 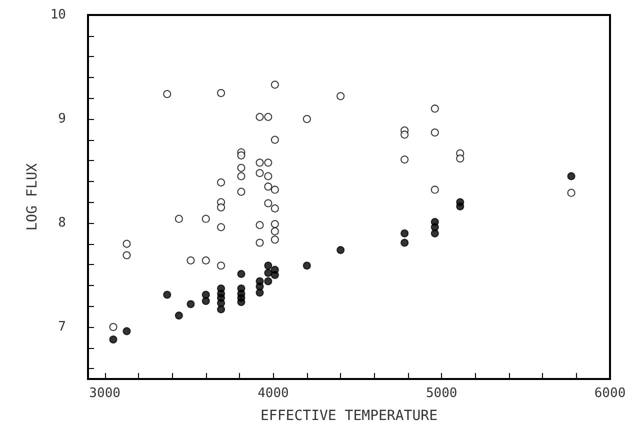 I want to click on y-tick-label: 10, so click(x=58, y=15).